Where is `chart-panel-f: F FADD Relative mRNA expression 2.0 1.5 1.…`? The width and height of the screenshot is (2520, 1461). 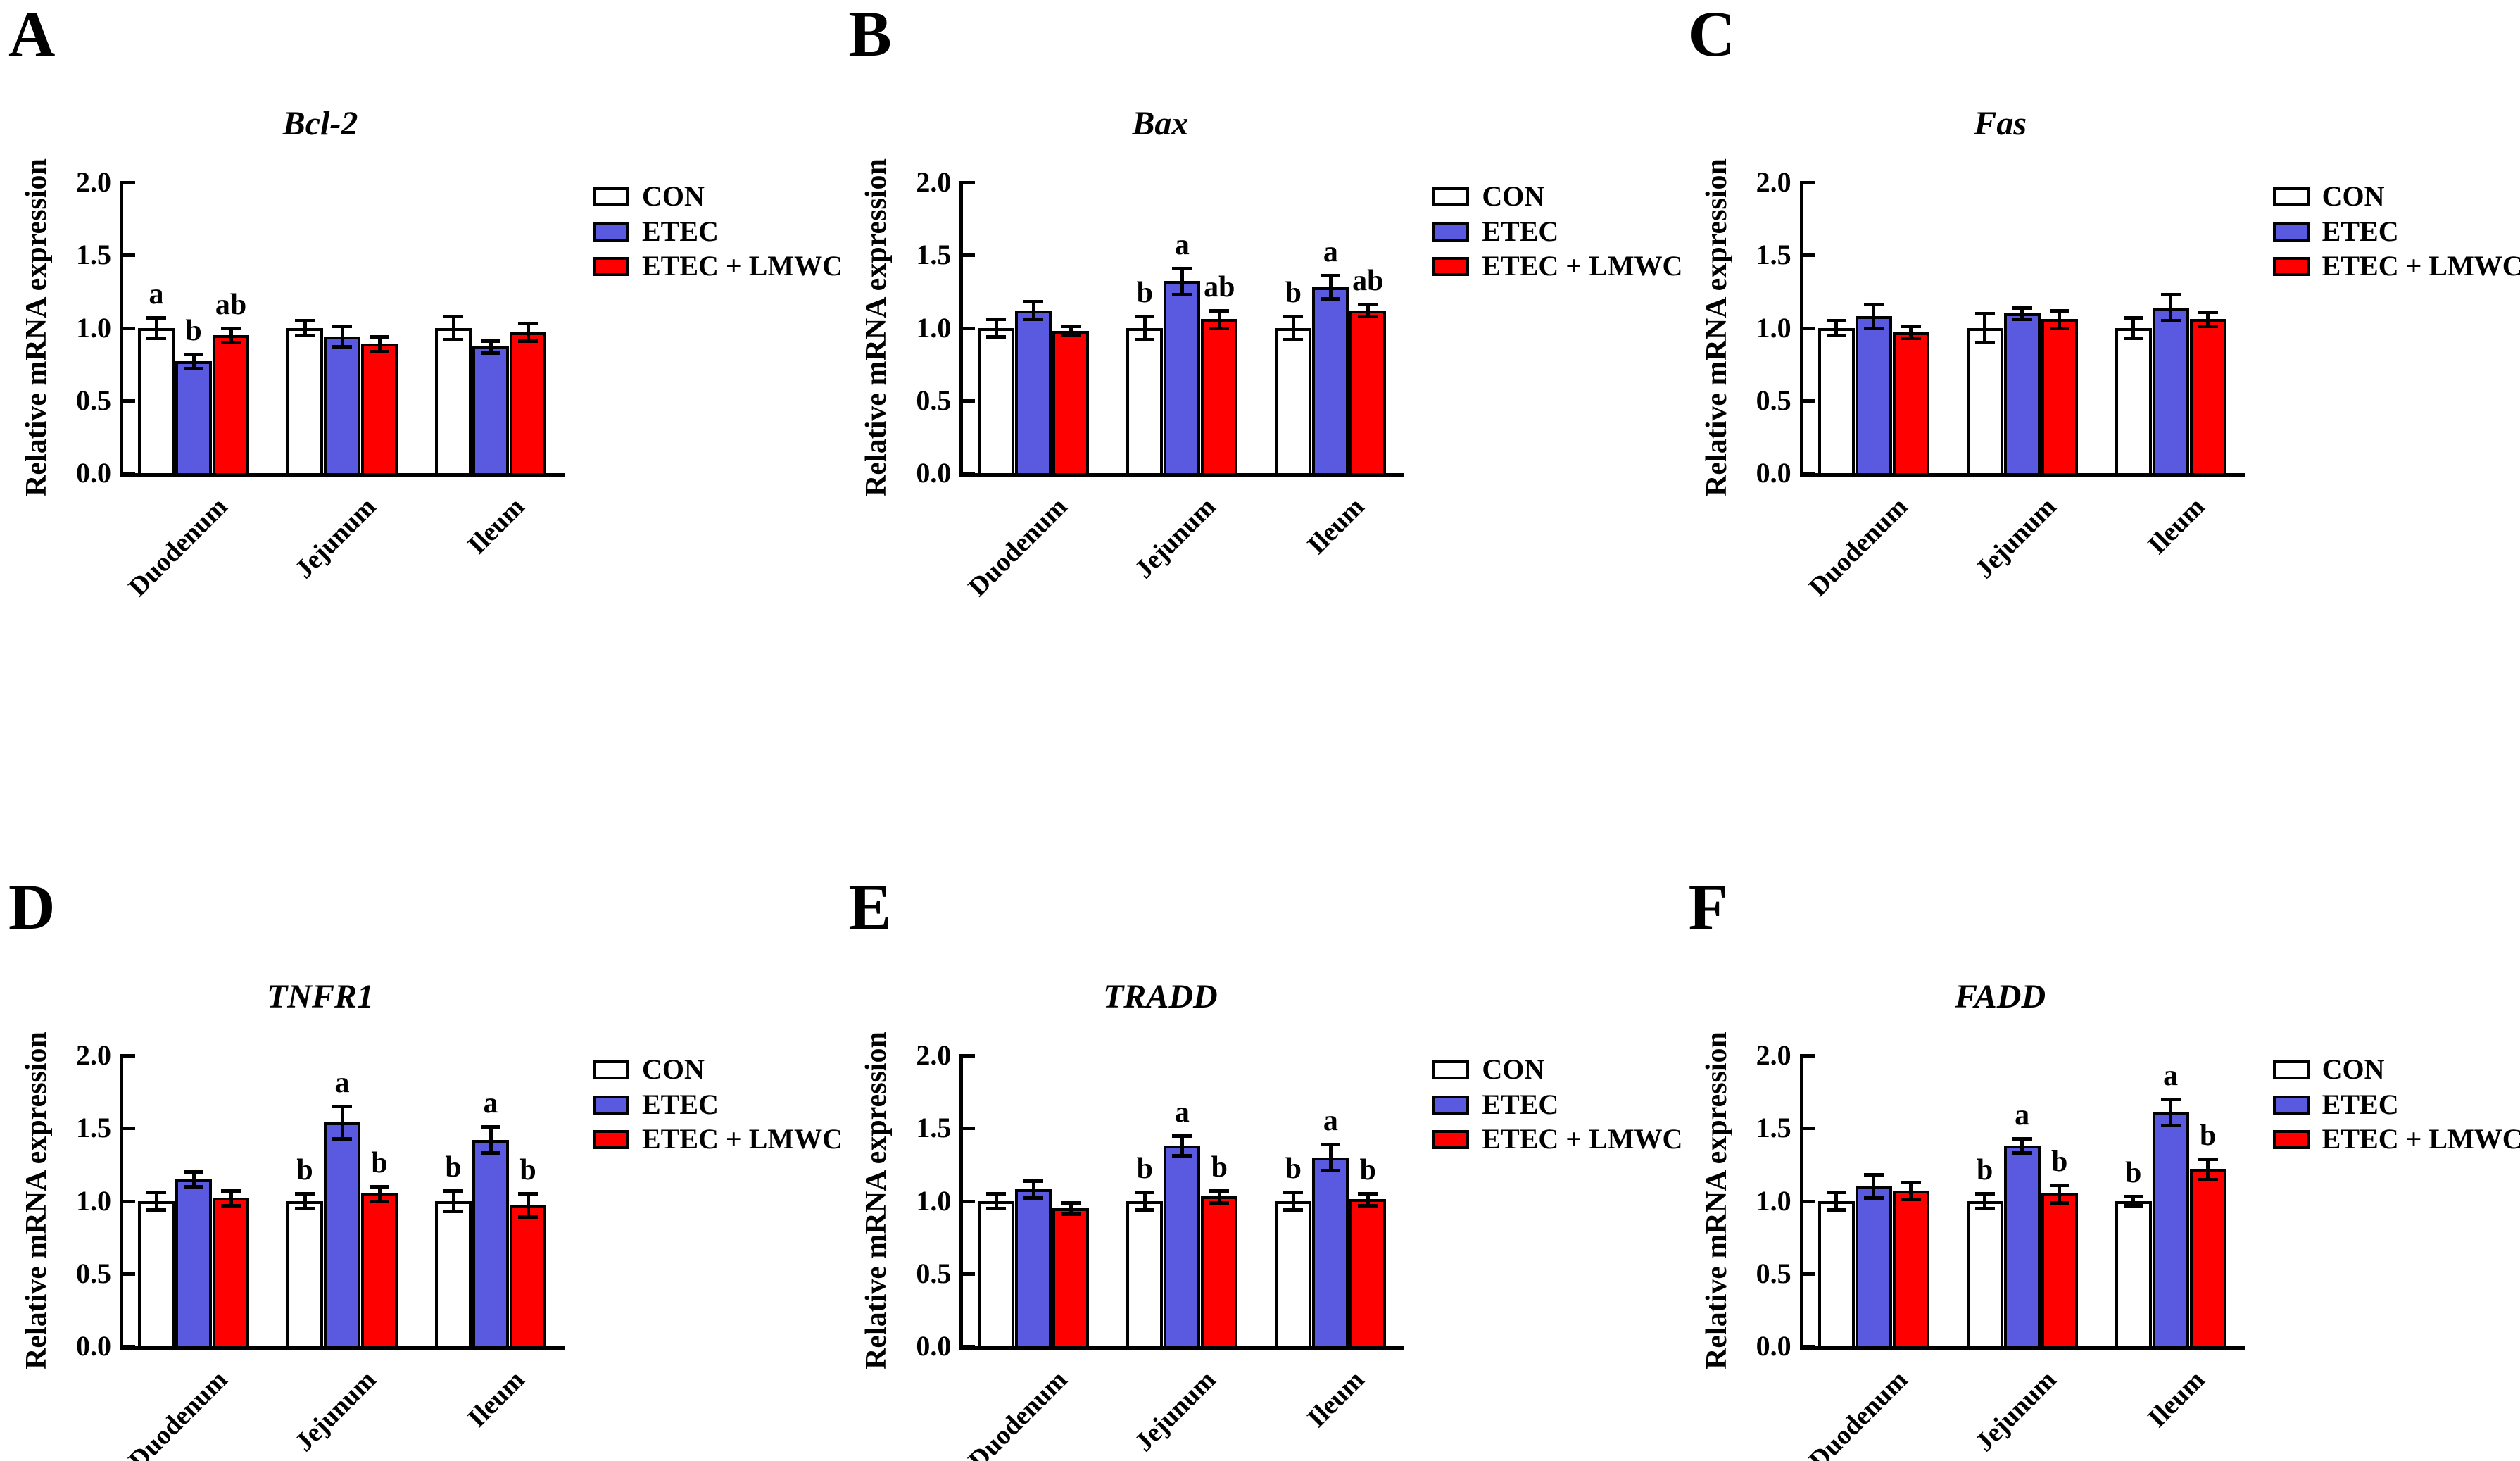 chart-panel-f: F FADD Relative mRNA expression 2.0 1.5 1.… is located at coordinates (2100, 1167).